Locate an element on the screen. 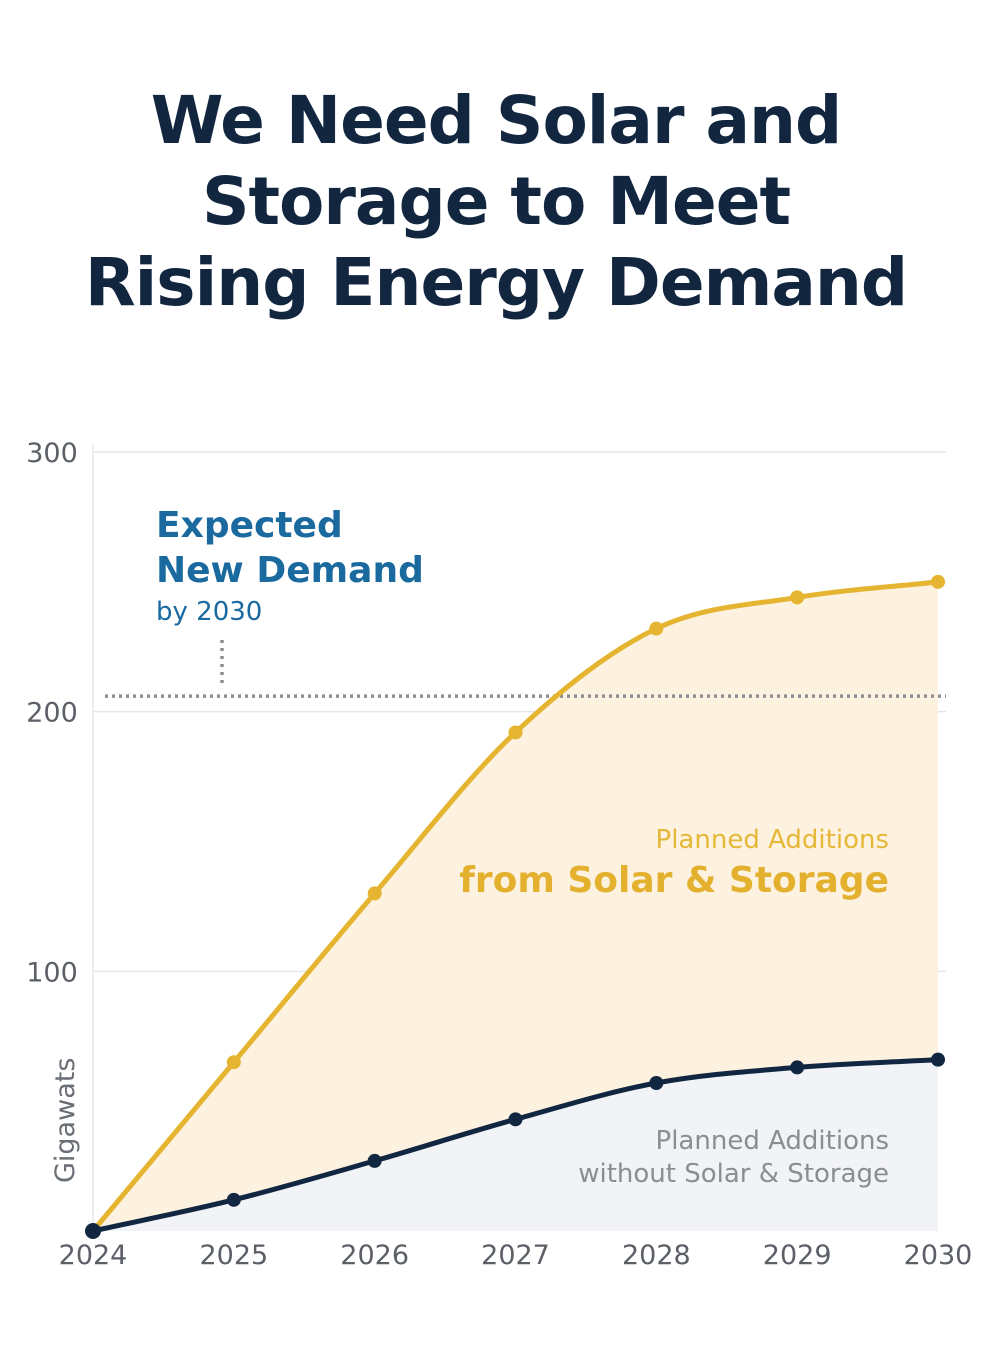  title-line-3: Rising Energy Demand is located at coordinates (496, 282).